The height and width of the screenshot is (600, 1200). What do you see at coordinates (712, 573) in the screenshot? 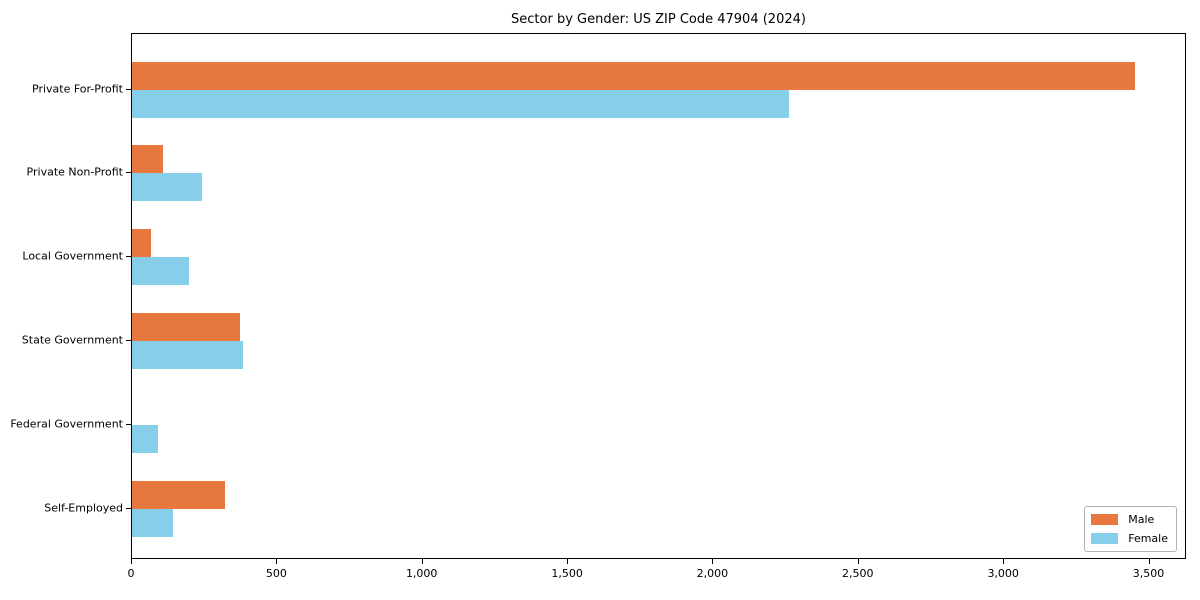
I see `xtick-label: 2,000` at bounding box center [712, 573].